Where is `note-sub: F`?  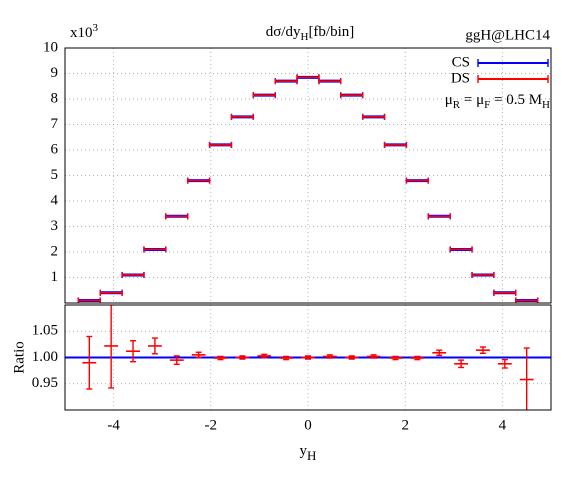
note-sub: F is located at coordinates (487, 105).